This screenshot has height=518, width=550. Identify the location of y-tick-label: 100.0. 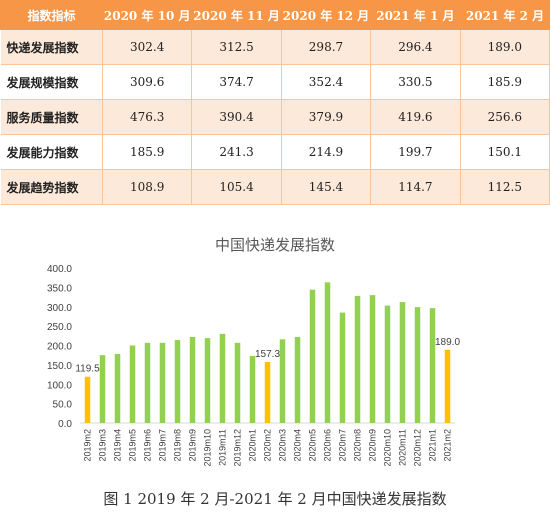
(59, 385).